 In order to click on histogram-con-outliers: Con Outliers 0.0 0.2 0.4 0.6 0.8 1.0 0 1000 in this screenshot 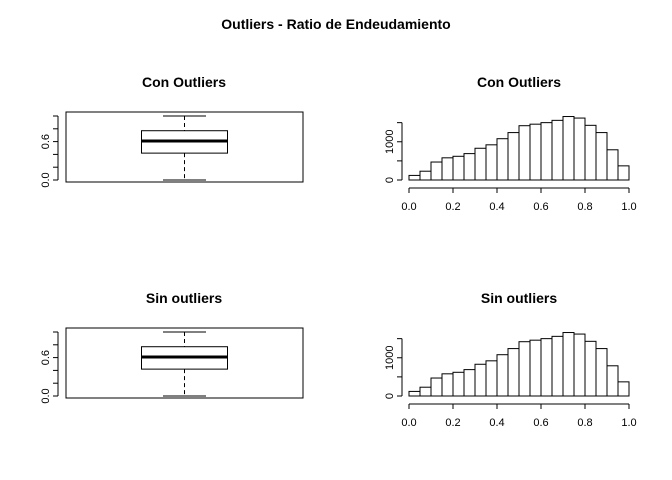, I will do `click(510, 143)`.